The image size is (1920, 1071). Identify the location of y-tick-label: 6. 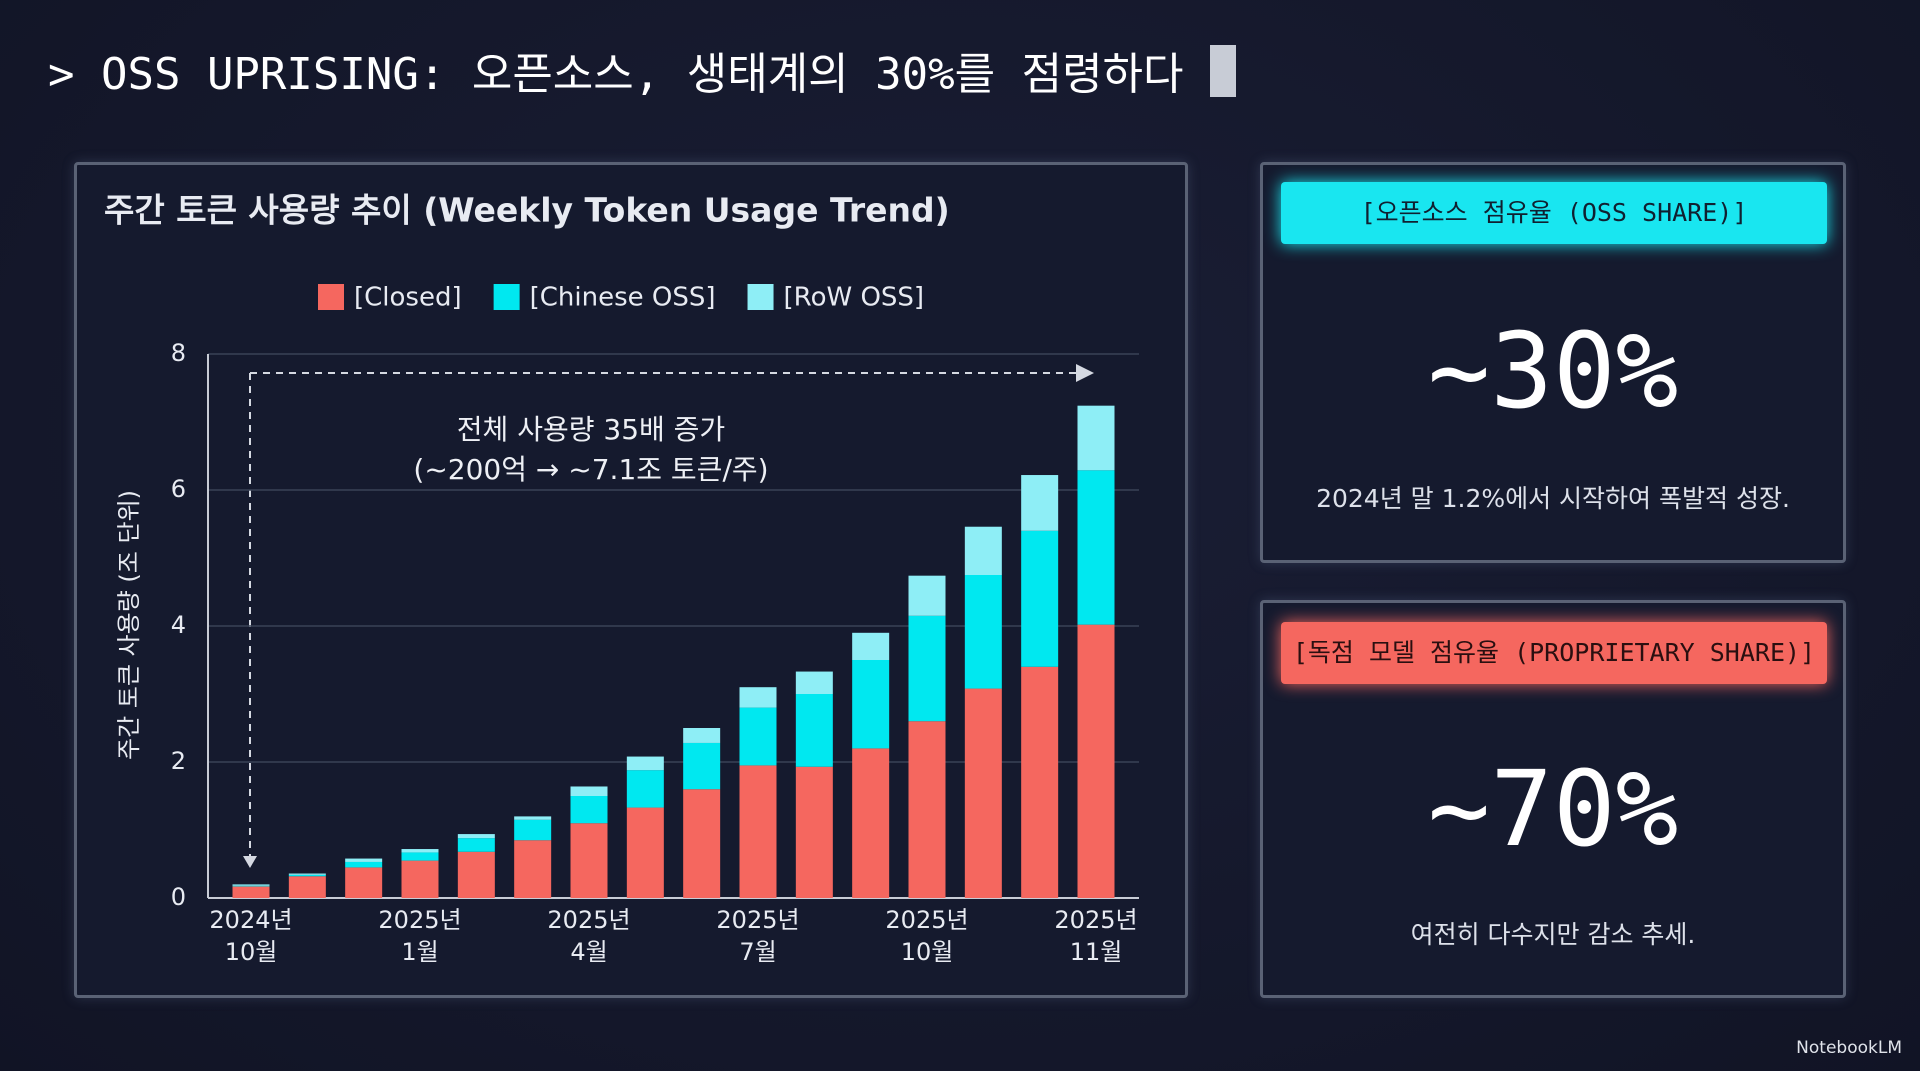
(178, 489).